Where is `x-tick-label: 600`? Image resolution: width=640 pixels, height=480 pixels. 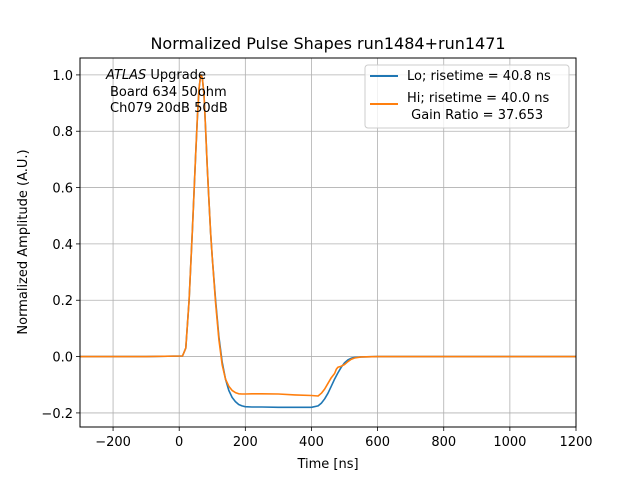 x-tick-label: 600 is located at coordinates (377, 442).